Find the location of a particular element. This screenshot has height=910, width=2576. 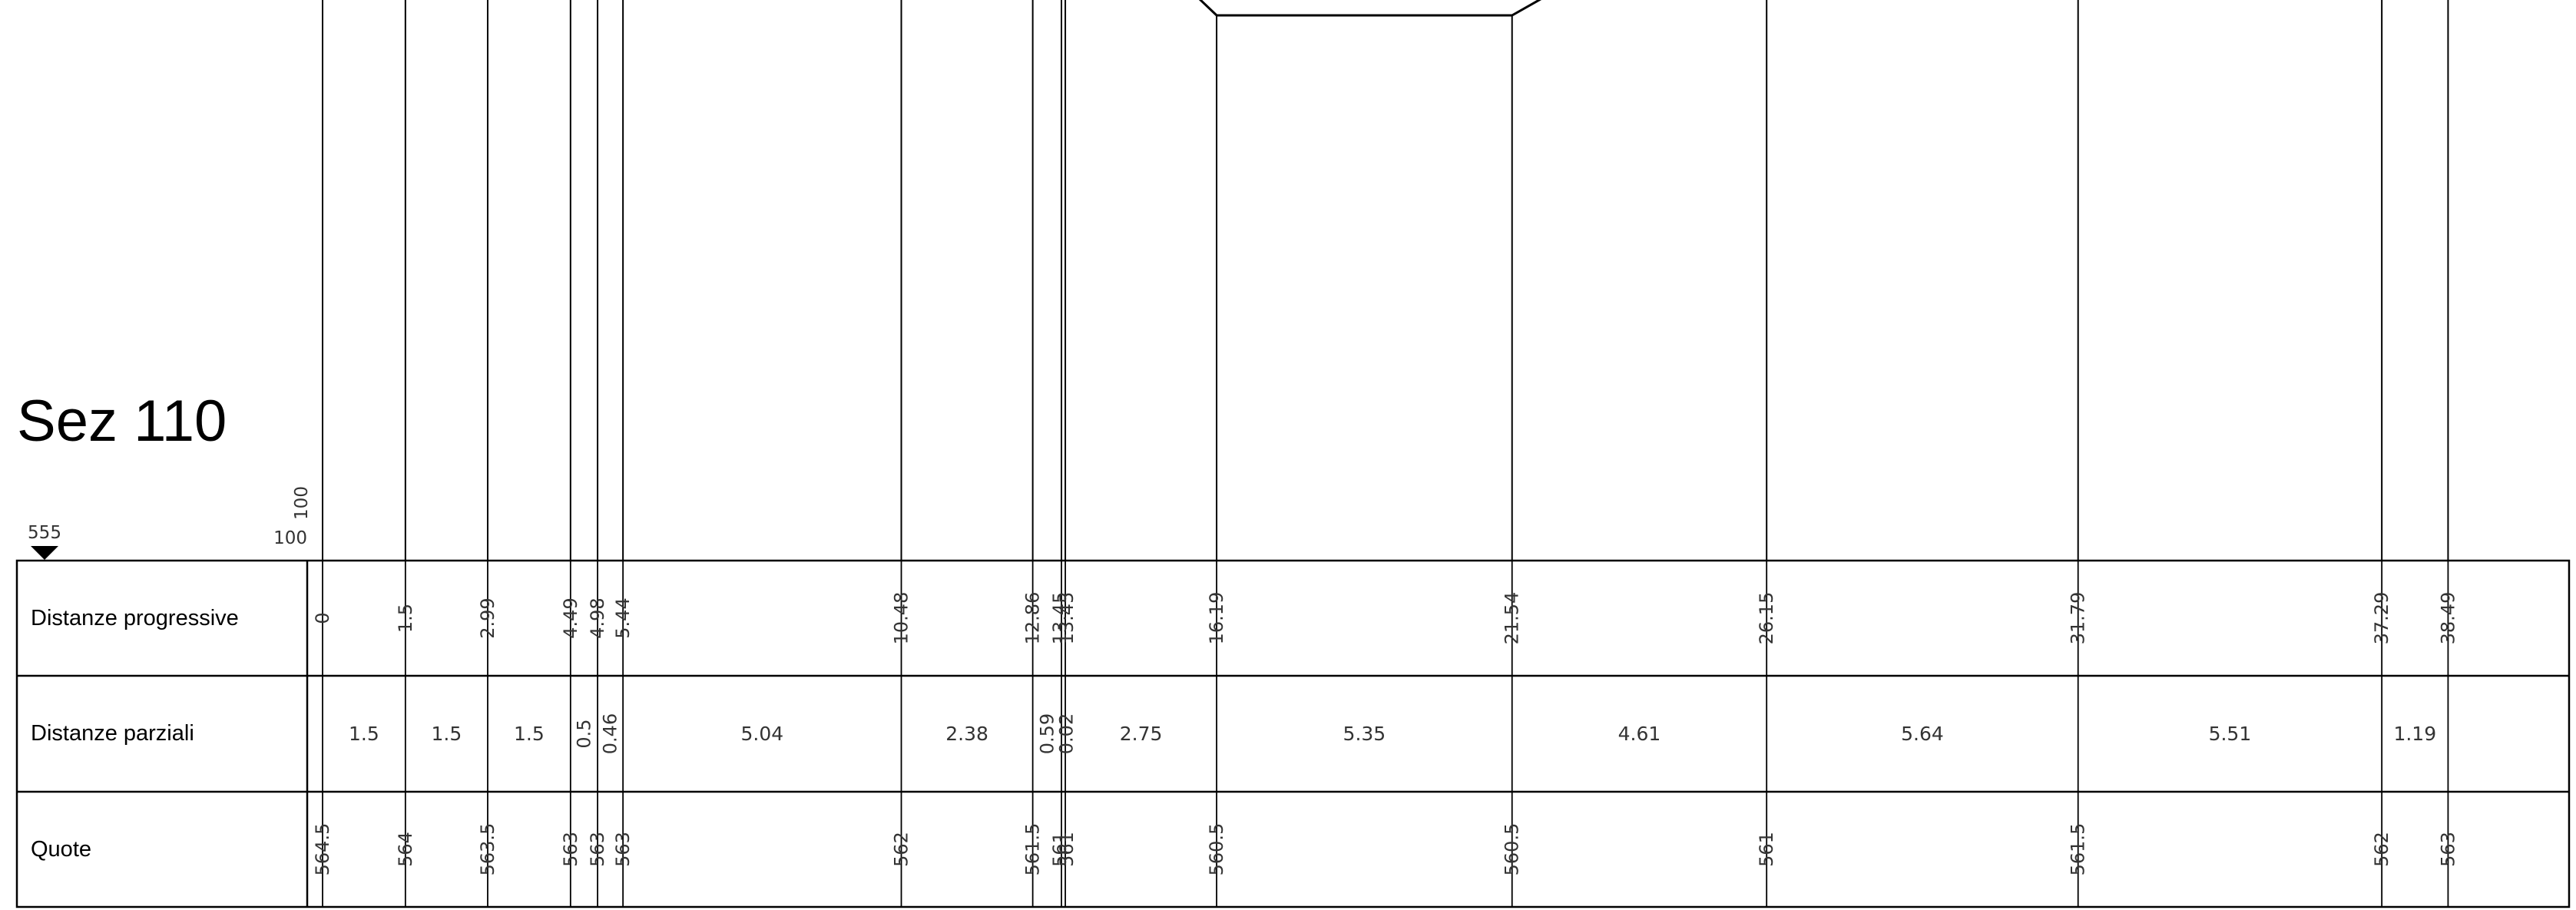

row-label-progressive: Distanze progressive is located at coordinates (135, 618).